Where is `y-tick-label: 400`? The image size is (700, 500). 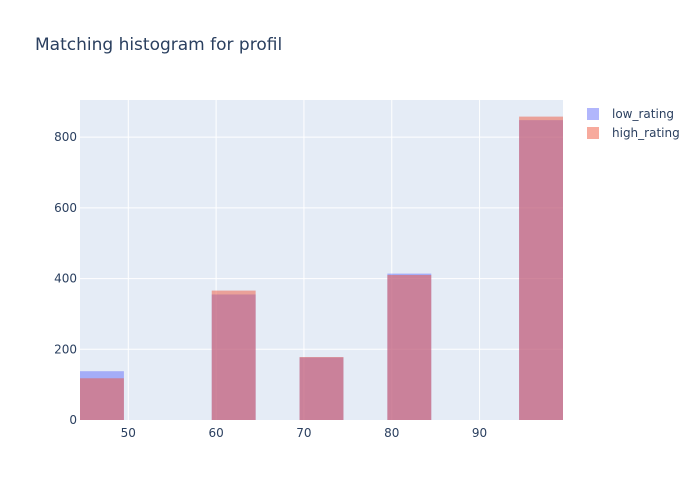
y-tick-label: 400 is located at coordinates (65, 279).